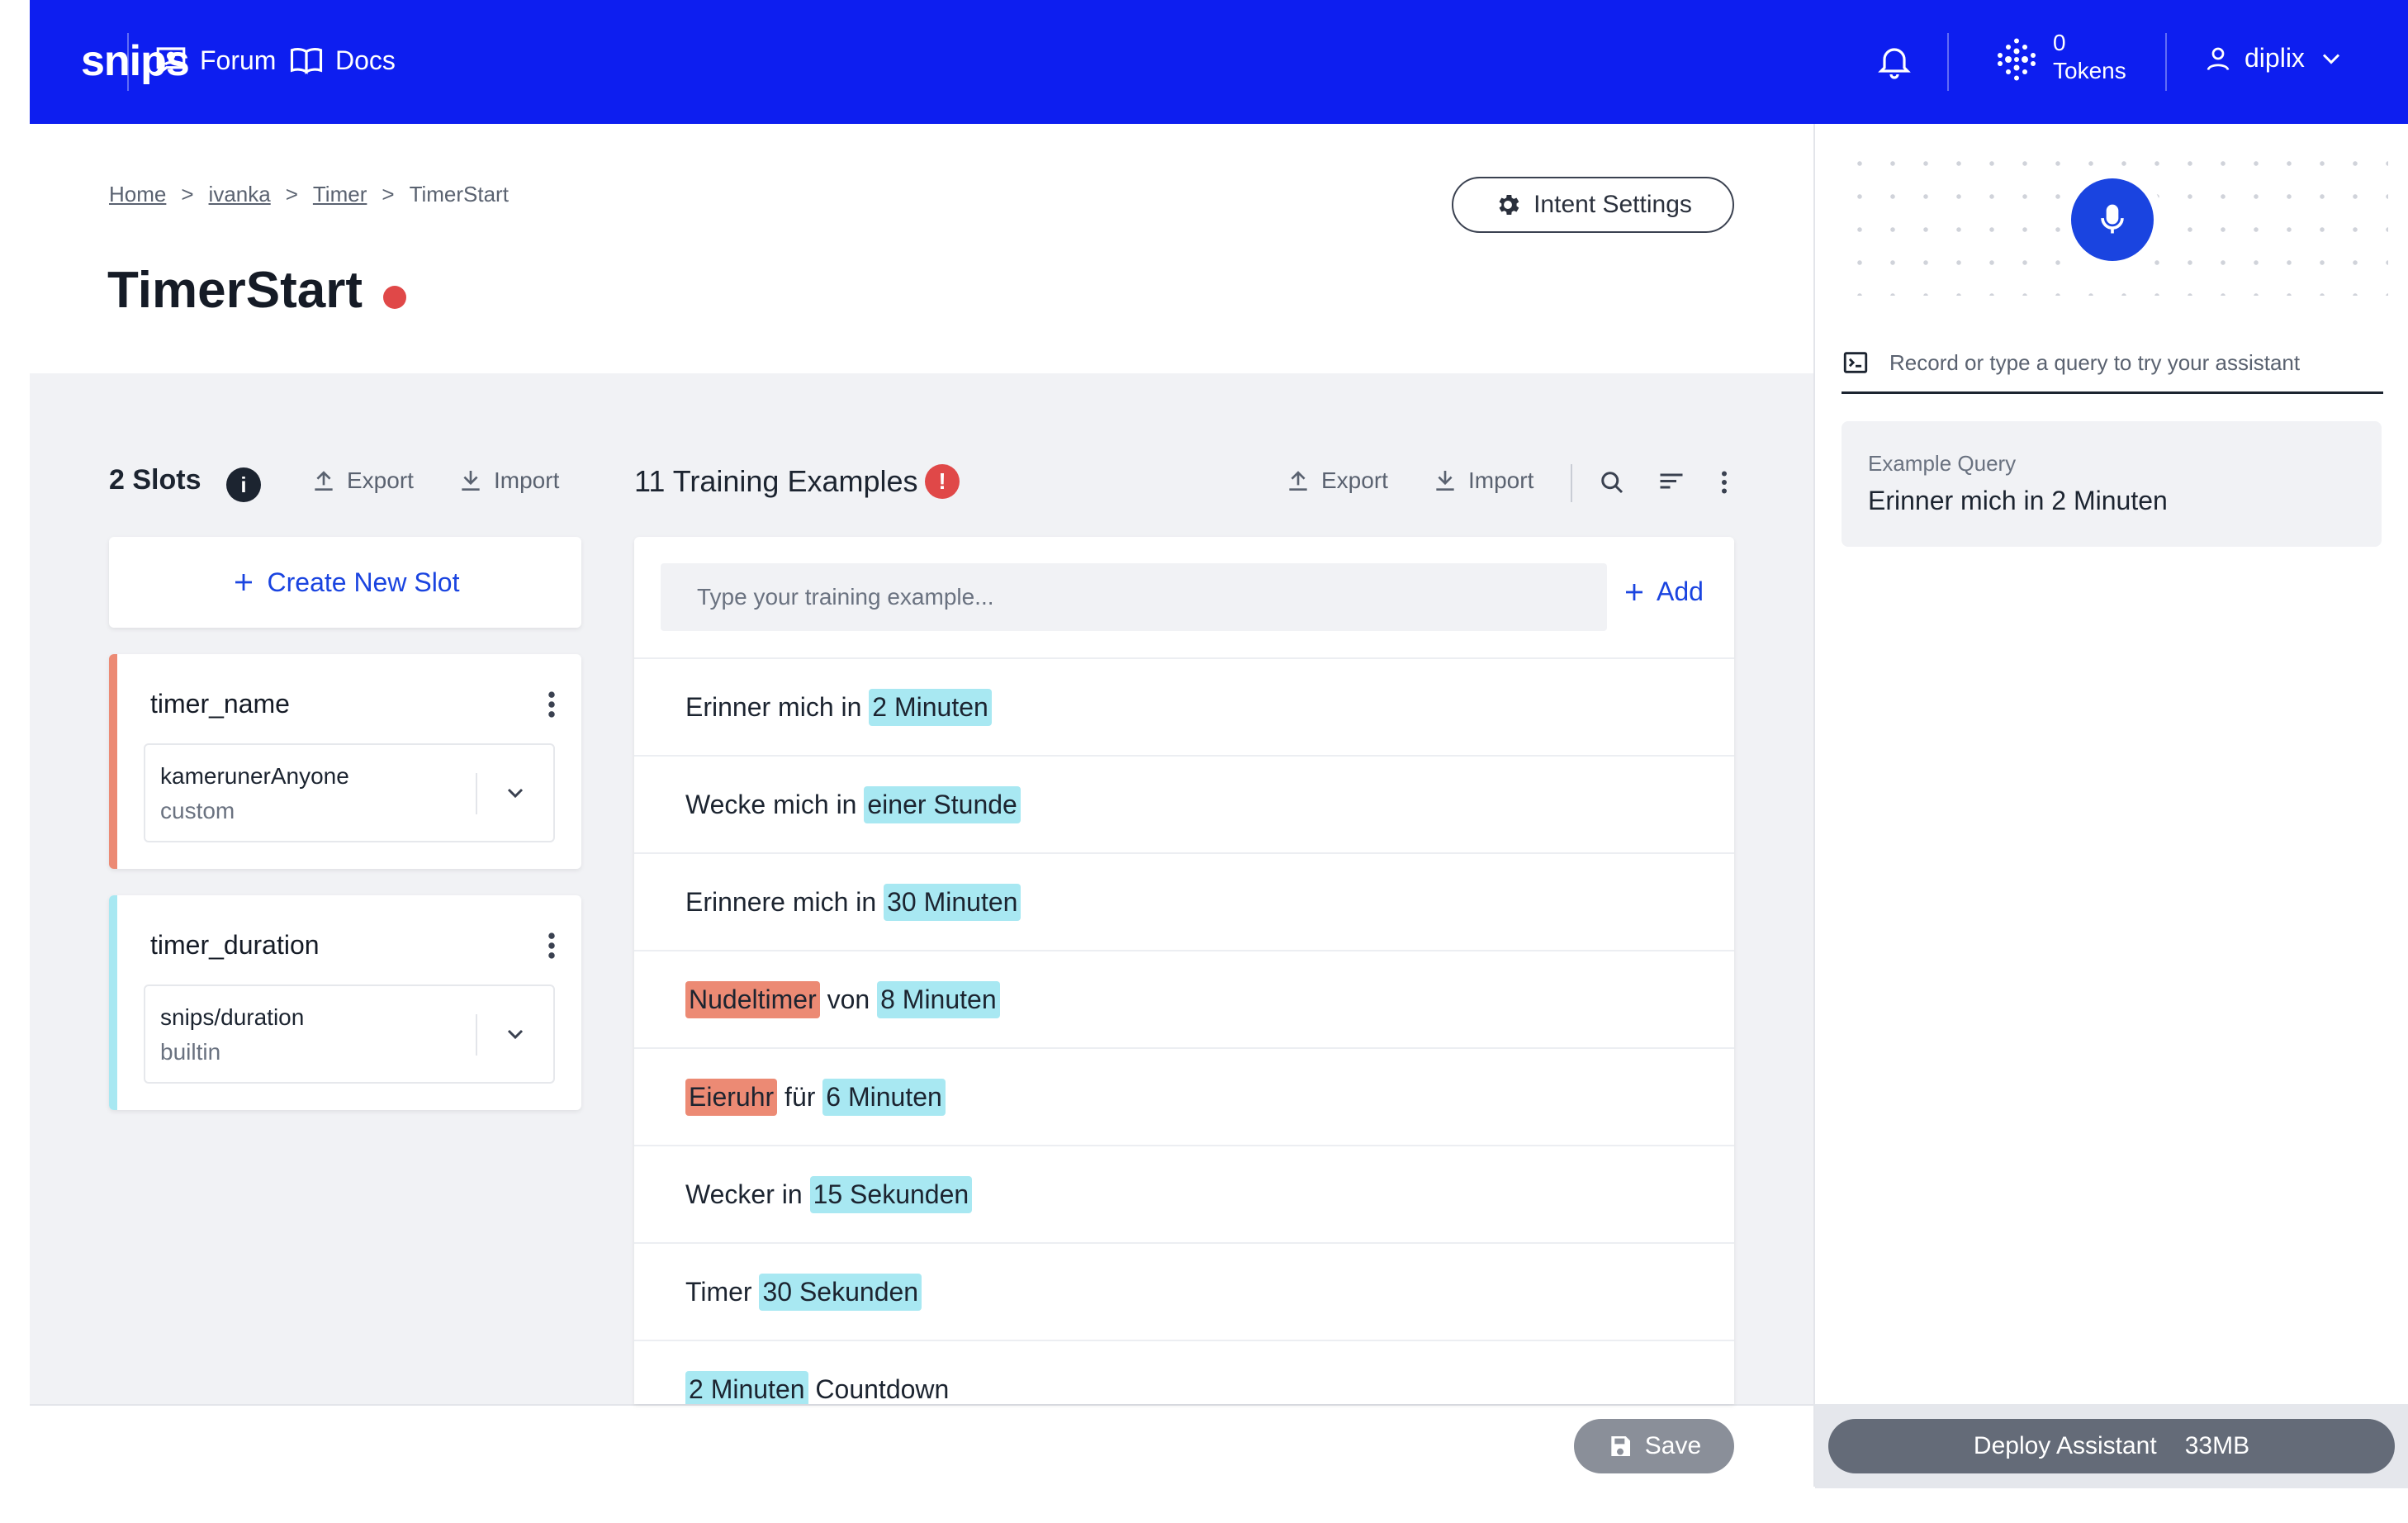 The image size is (2408, 1523). What do you see at coordinates (1509, 205) in the screenshot?
I see `gear-icon` at bounding box center [1509, 205].